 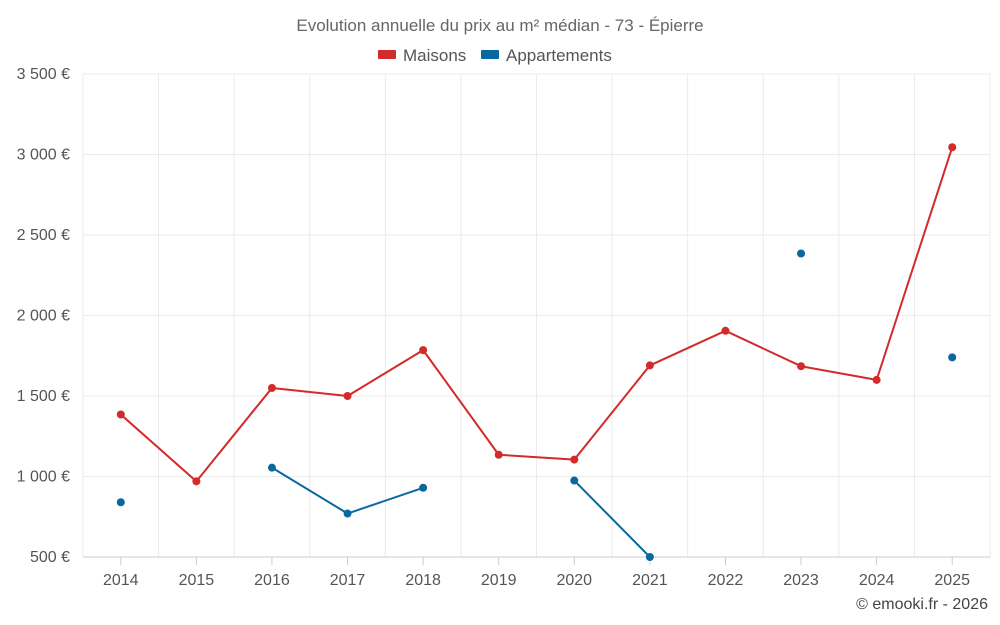 What do you see at coordinates (423, 580) in the screenshot?
I see `x-tick-label: 2018` at bounding box center [423, 580].